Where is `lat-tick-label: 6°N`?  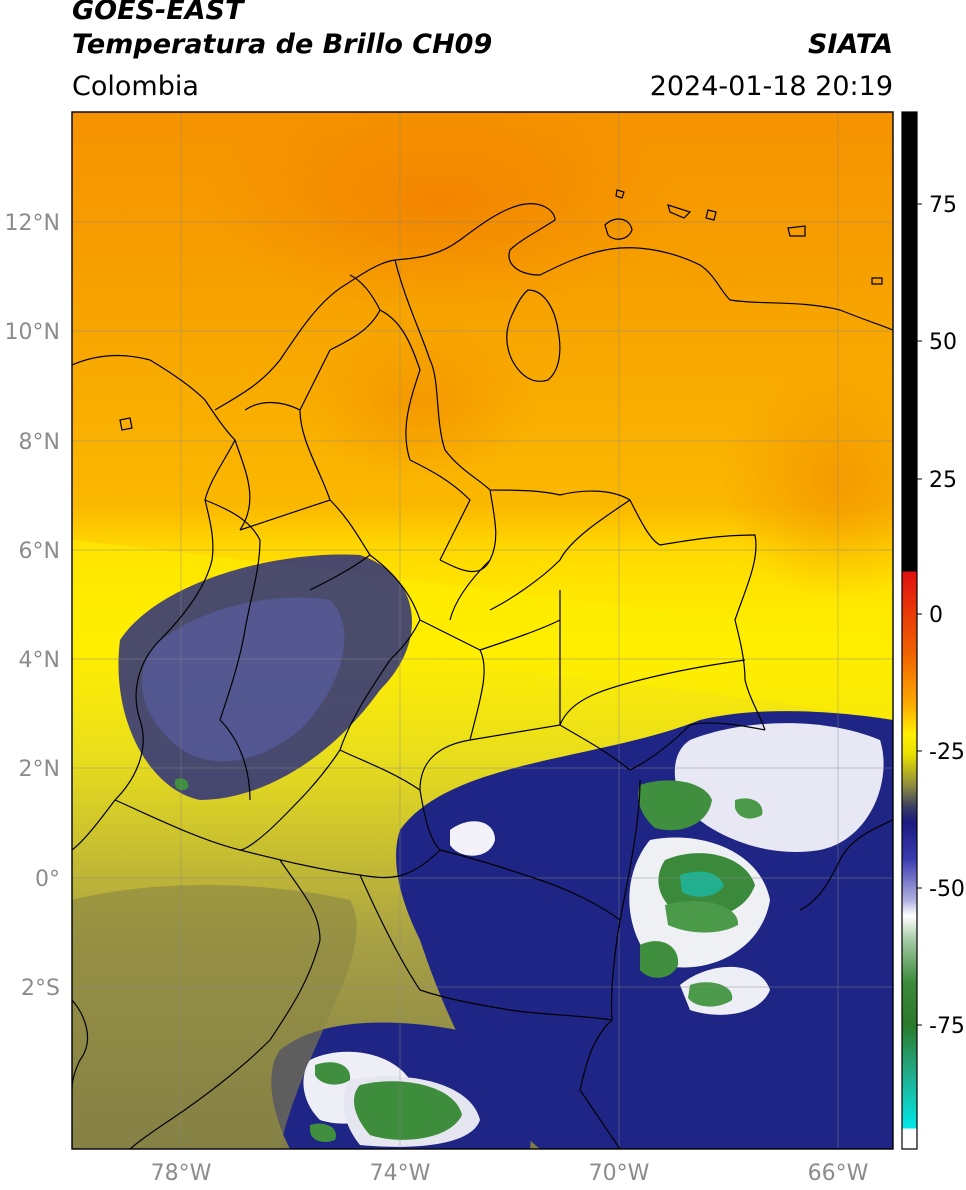
lat-tick-label: 6°N is located at coordinates (39, 551).